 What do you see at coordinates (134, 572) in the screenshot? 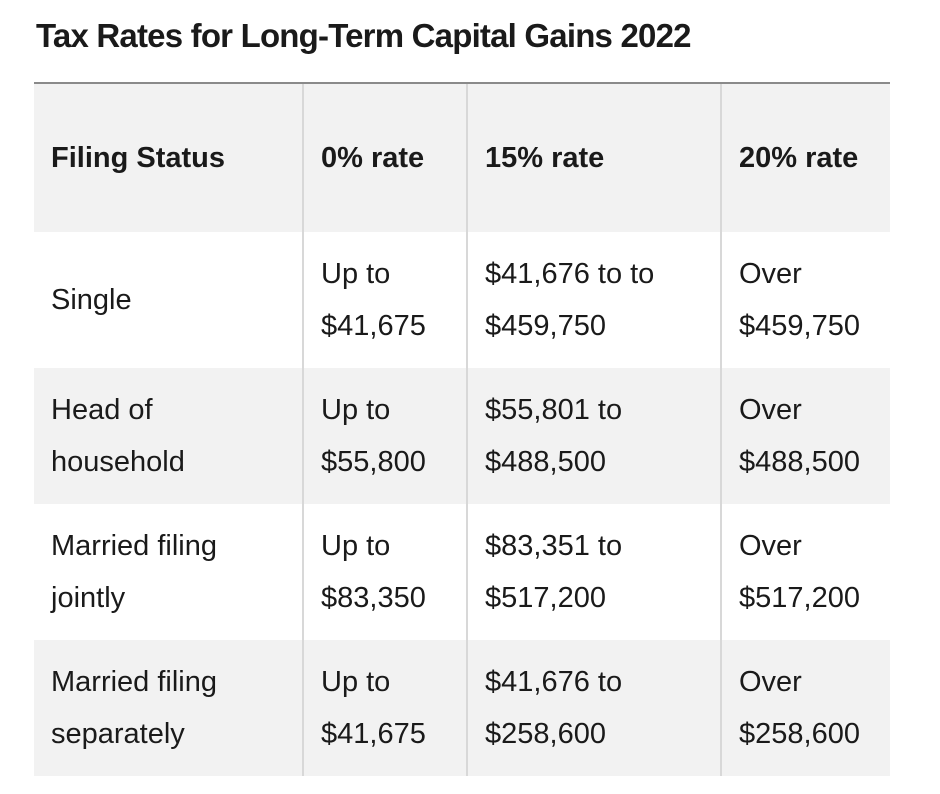
I see `filing-status-cell: Married filing jointly` at bounding box center [134, 572].